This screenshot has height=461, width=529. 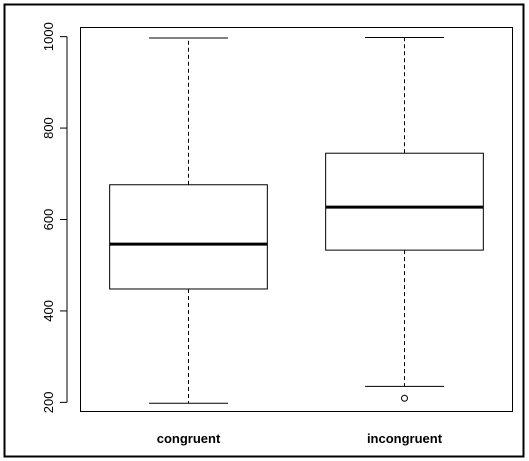 I want to click on y-axis: 200 400 600 800 1000, so click(x=54, y=218).